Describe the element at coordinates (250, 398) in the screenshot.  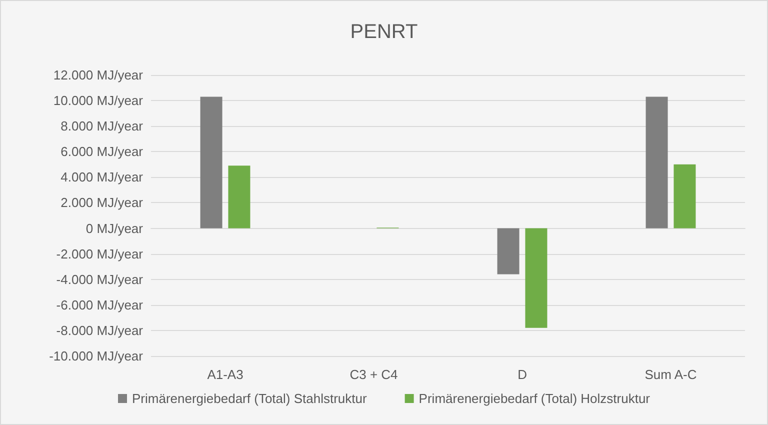
I see `legend-label: Primärenergiebedarf (Total) Stahlstruktur` at that location.